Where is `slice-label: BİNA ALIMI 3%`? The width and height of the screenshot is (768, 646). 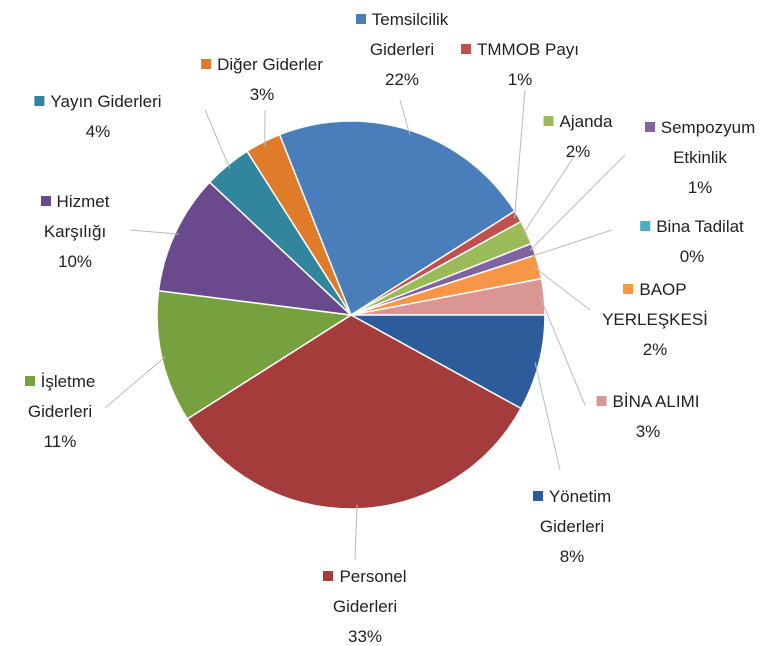
slice-label: BİNA ALIMI 3% is located at coordinates (648, 417).